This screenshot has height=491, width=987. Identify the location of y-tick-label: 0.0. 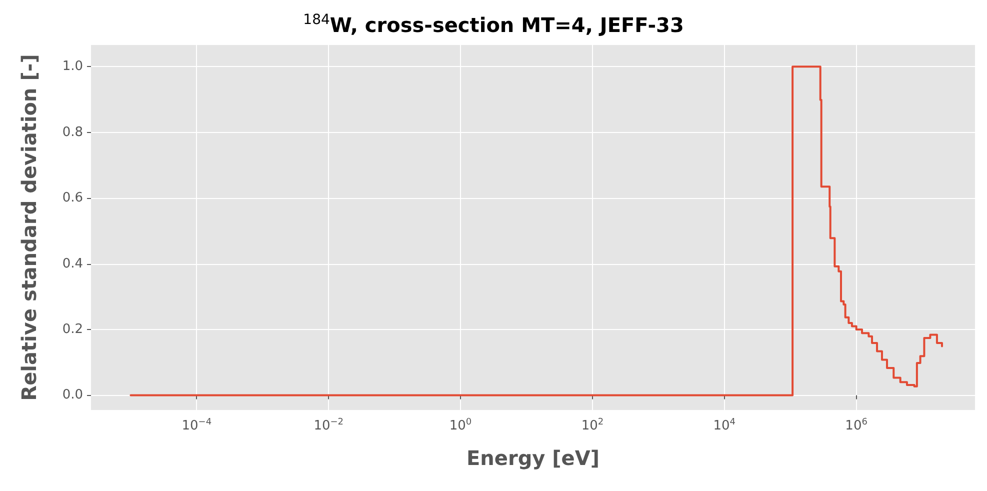
(72, 395).